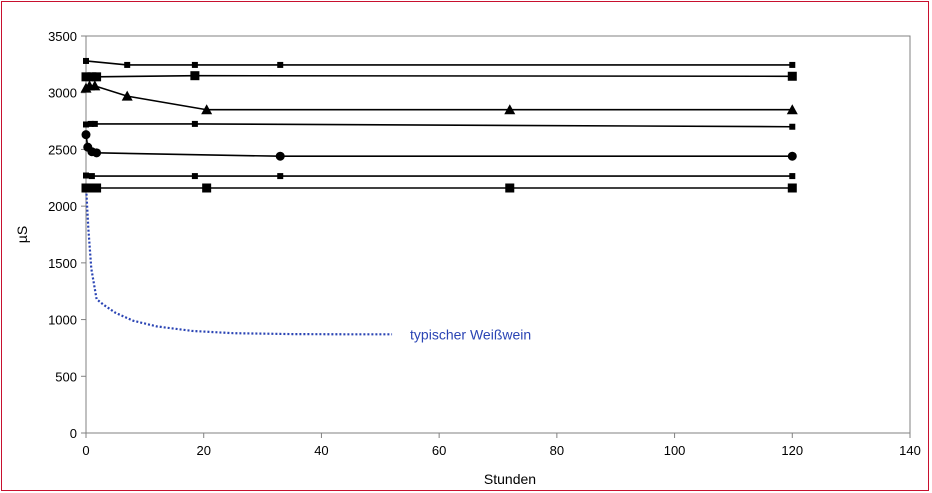  What do you see at coordinates (792, 450) in the screenshot?
I see `x-tick-label: 120` at bounding box center [792, 450].